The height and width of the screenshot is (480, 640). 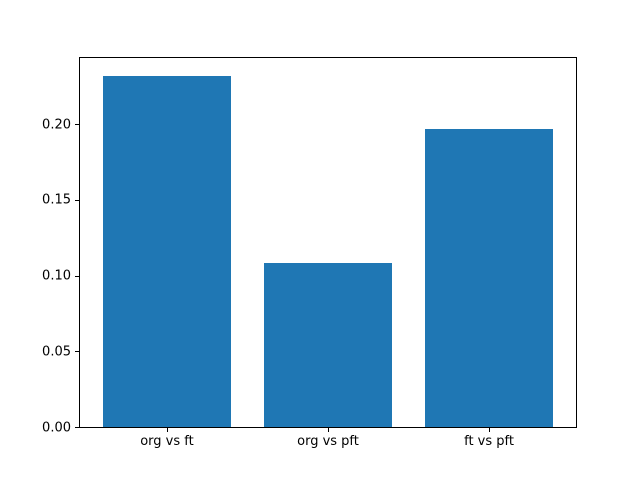 What do you see at coordinates (328, 345) in the screenshot?
I see `bar-org-vs-pft` at bounding box center [328, 345].